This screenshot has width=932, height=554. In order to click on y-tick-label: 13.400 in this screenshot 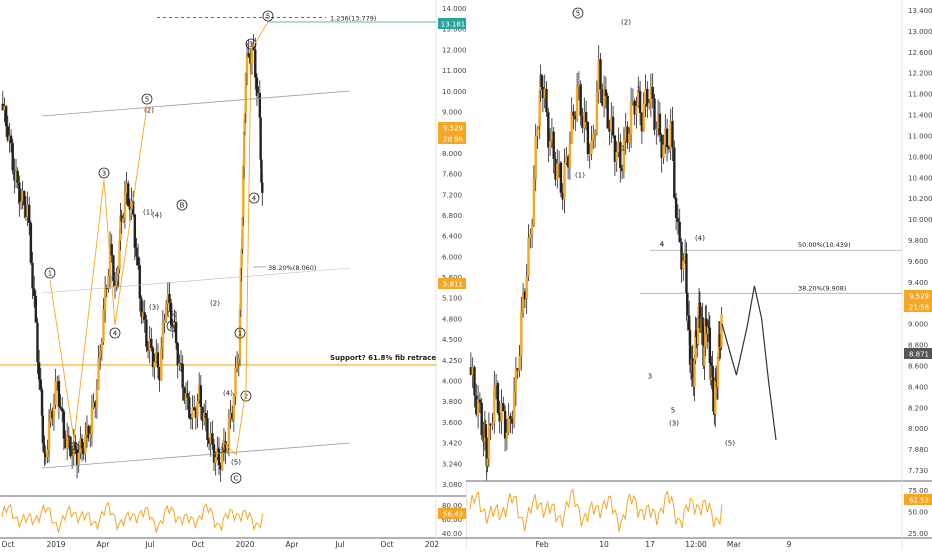, I will do `click(920, 11)`.